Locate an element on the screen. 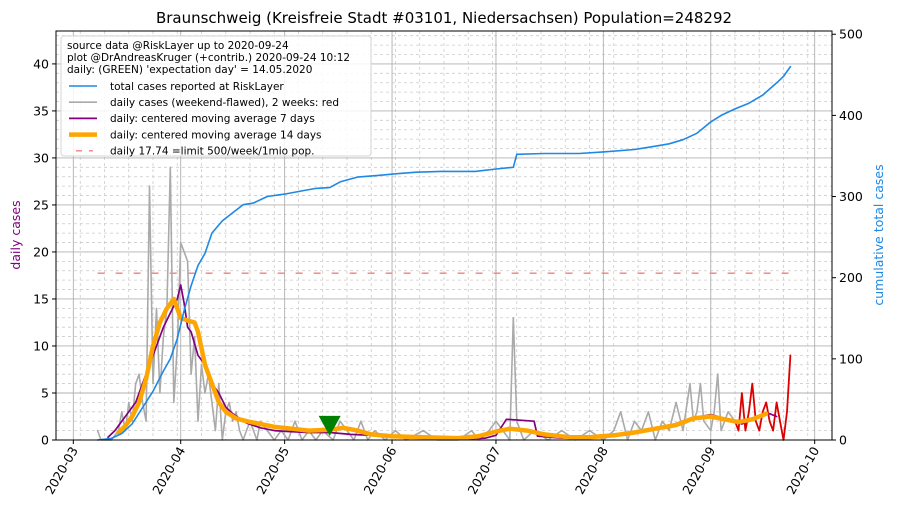 This screenshot has height=516, width=897. y-axis-left: 0 5 10 15 20 25 30 35 40 is located at coordinates (44, 252).